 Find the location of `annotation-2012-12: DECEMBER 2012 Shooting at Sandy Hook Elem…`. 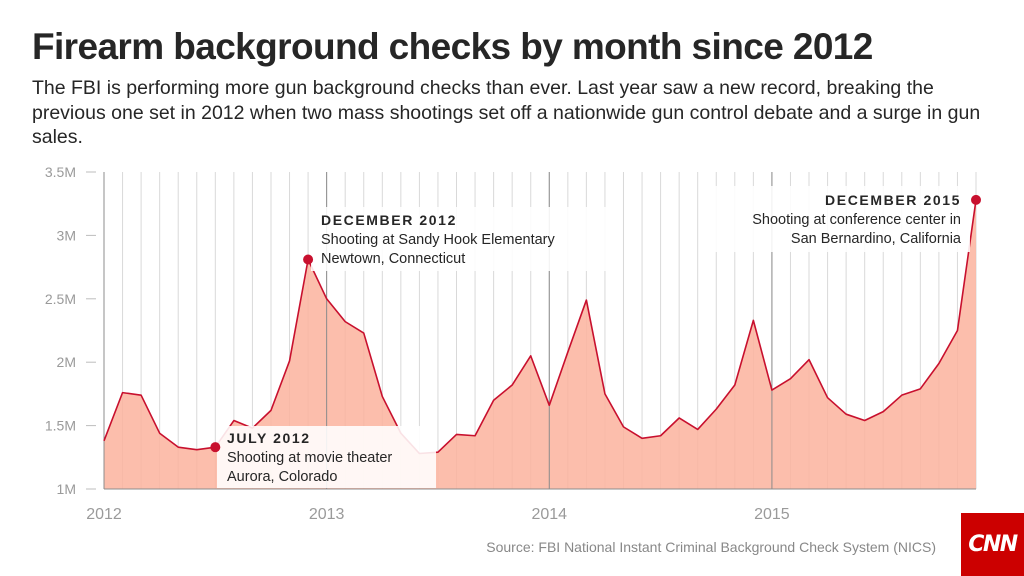

annotation-2012-12: DECEMBER 2012 Shooting at Sandy Hook Elem… is located at coordinates (459, 239).